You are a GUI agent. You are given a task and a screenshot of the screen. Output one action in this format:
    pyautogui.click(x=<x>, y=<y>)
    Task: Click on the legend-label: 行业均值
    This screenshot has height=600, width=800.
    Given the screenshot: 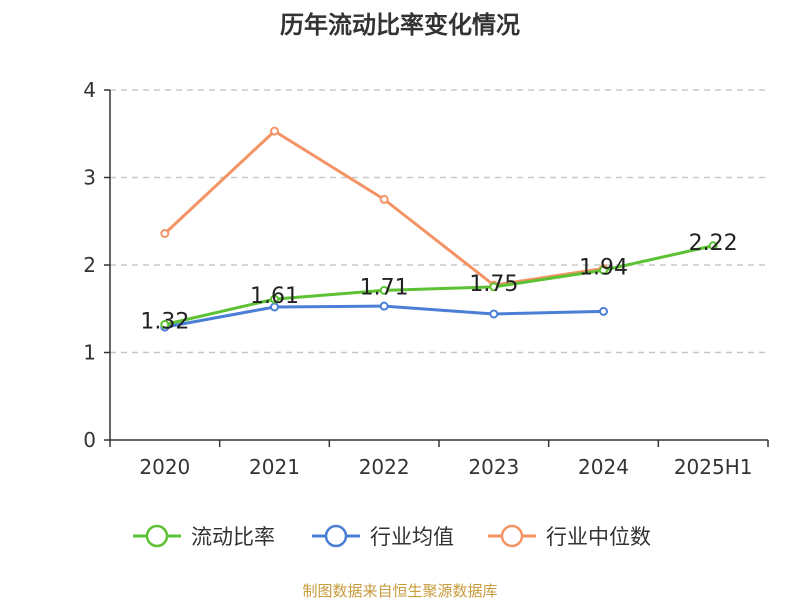 What is the action you would take?
    pyautogui.click(x=412, y=537)
    